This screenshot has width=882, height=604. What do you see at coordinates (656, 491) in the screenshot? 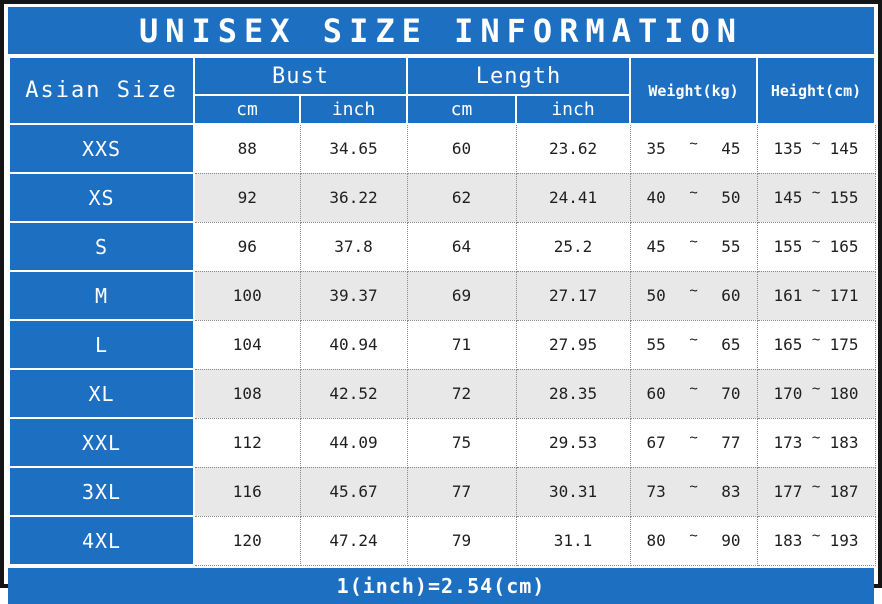
I see `range-min: 73` at bounding box center [656, 491].